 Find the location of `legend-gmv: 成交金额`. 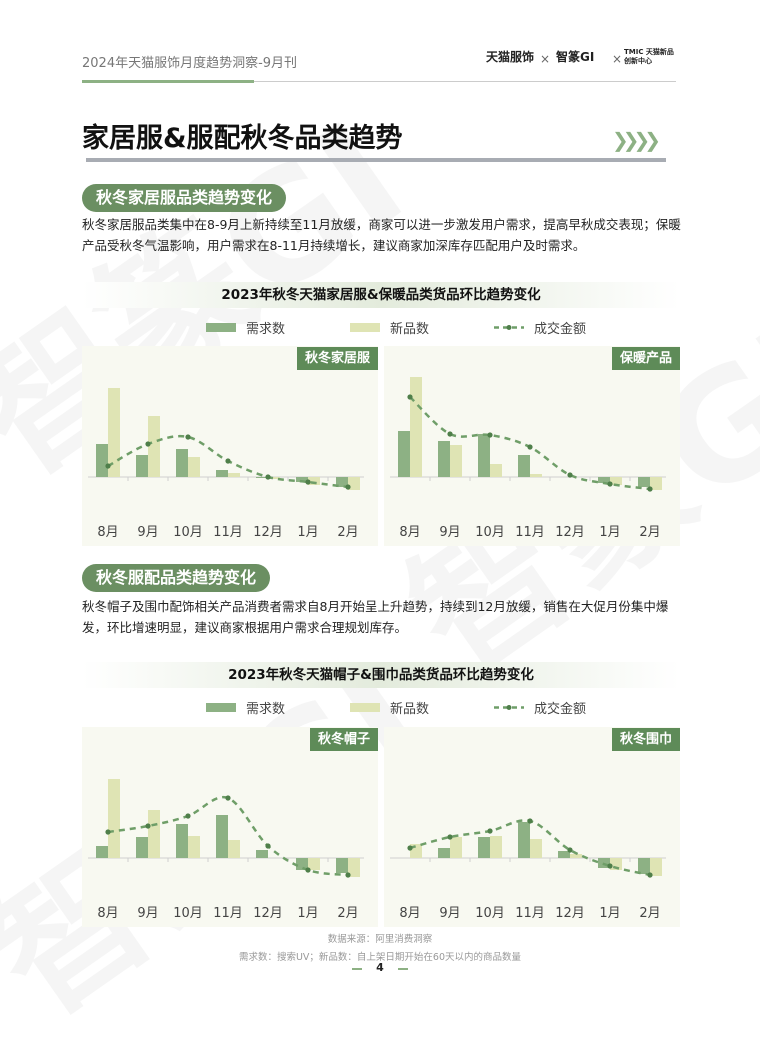

legend-gmv: 成交金额 is located at coordinates (540, 707).